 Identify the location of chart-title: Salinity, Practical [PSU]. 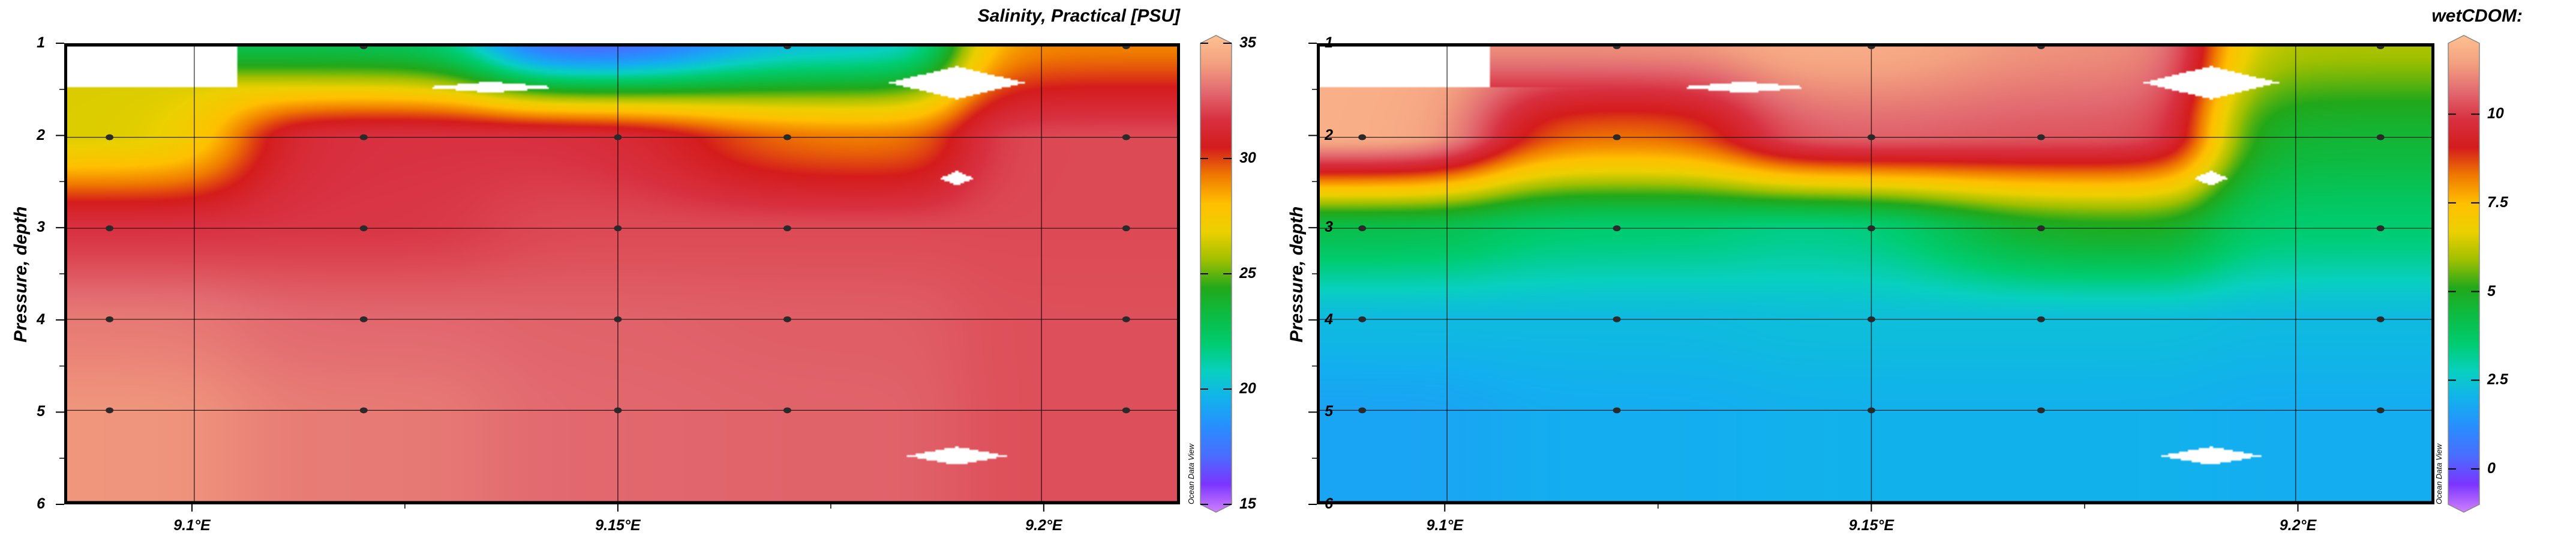
(1078, 16).